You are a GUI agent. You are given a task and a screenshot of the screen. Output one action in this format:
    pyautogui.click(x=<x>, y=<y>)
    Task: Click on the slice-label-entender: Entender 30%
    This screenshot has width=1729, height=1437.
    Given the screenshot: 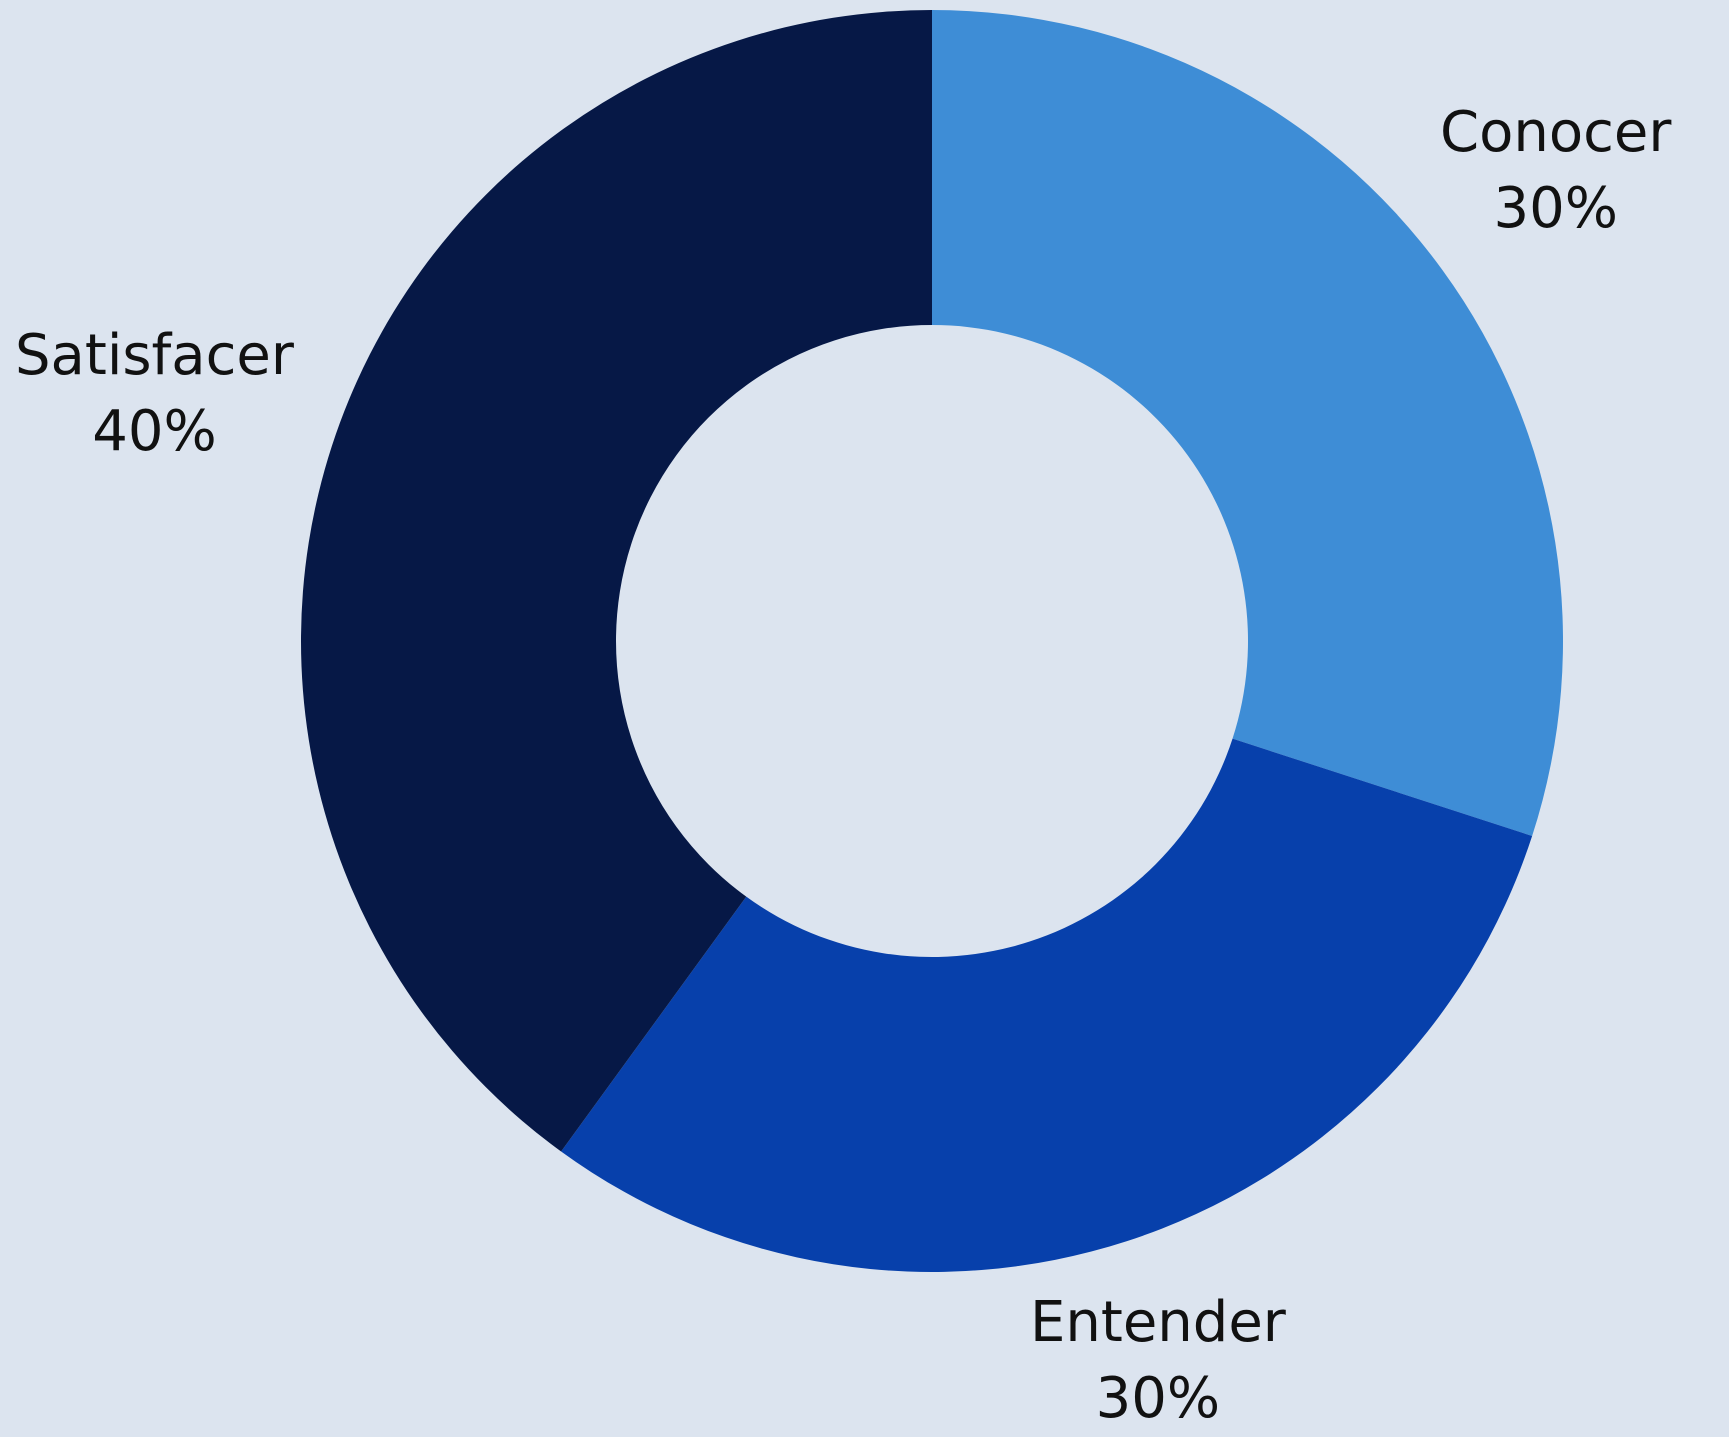 What is the action you would take?
    pyautogui.click(x=1158, y=1361)
    